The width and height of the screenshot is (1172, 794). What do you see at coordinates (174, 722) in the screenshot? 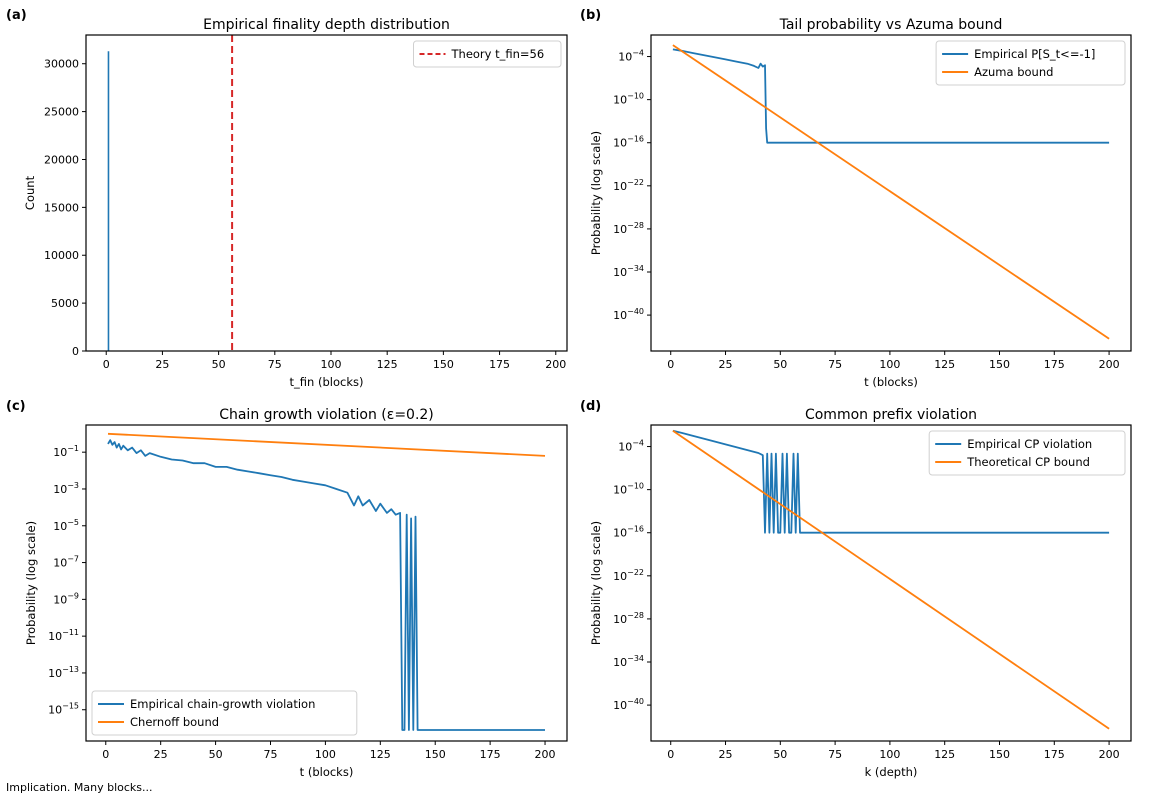
I see `legend-entry: Chernoff bound` at bounding box center [174, 722].